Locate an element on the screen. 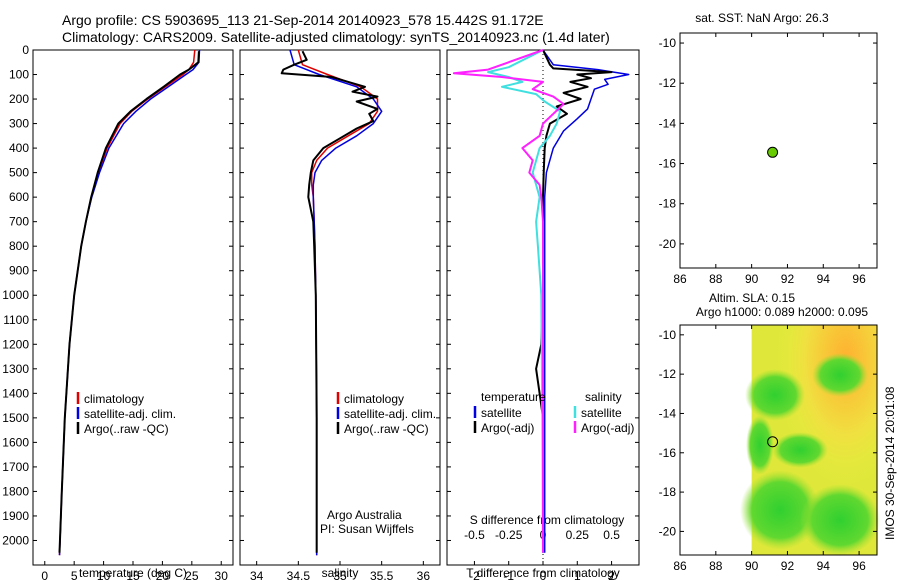  sla-map-ytick-label: -18 is located at coordinates (668, 492).